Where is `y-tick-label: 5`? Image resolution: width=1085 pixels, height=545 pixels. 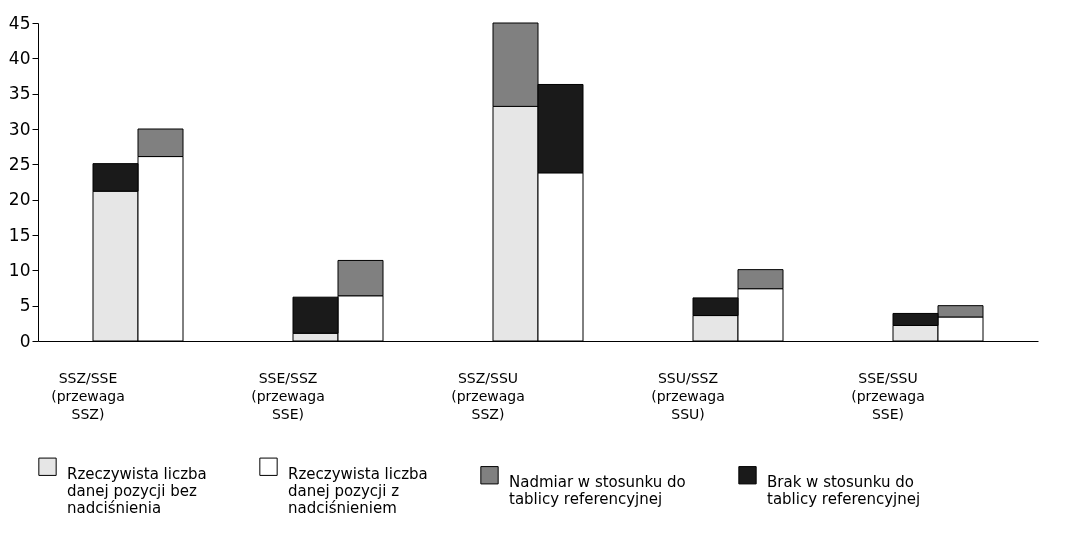
y-tick-label: 5 is located at coordinates (25, 305).